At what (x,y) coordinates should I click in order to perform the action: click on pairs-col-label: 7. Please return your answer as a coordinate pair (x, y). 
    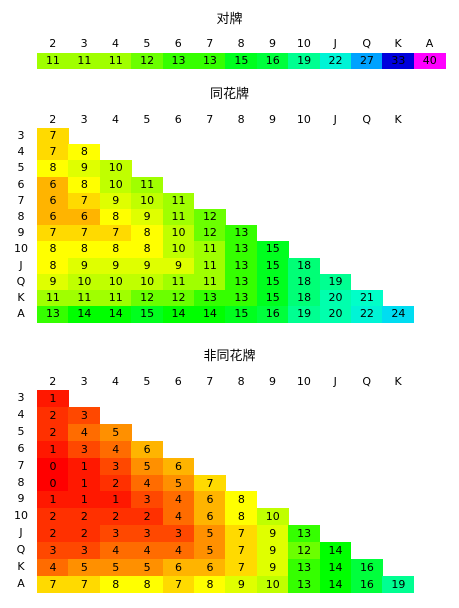
    Looking at the image, I should click on (210, 43).